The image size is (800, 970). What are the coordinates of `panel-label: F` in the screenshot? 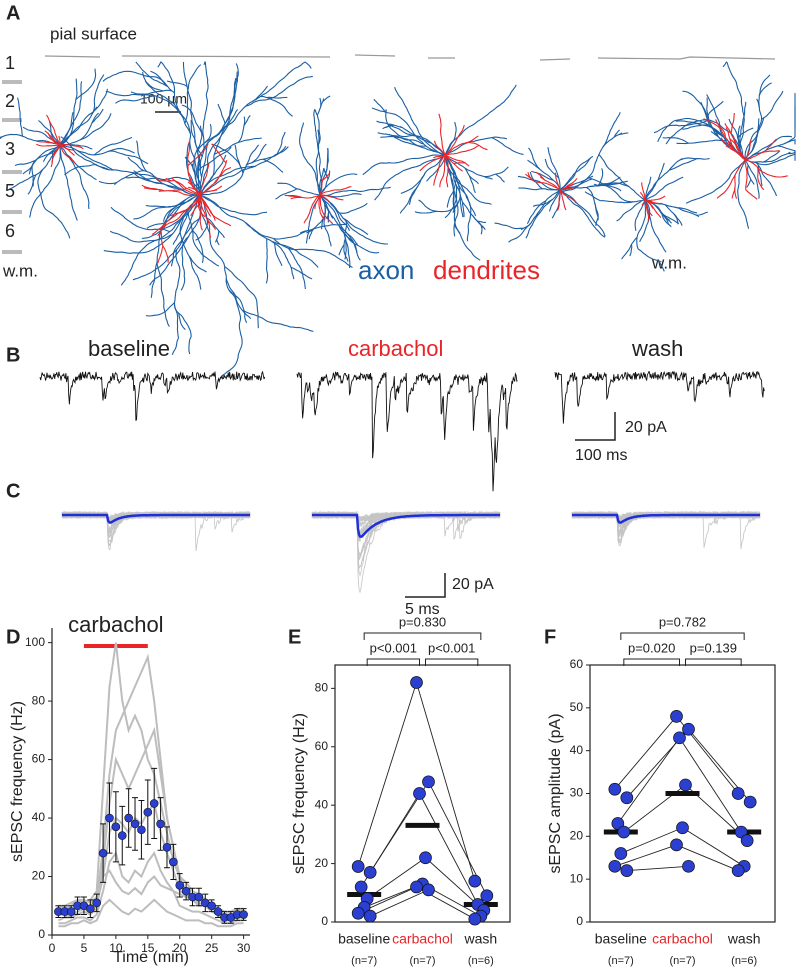 It's located at (550, 637).